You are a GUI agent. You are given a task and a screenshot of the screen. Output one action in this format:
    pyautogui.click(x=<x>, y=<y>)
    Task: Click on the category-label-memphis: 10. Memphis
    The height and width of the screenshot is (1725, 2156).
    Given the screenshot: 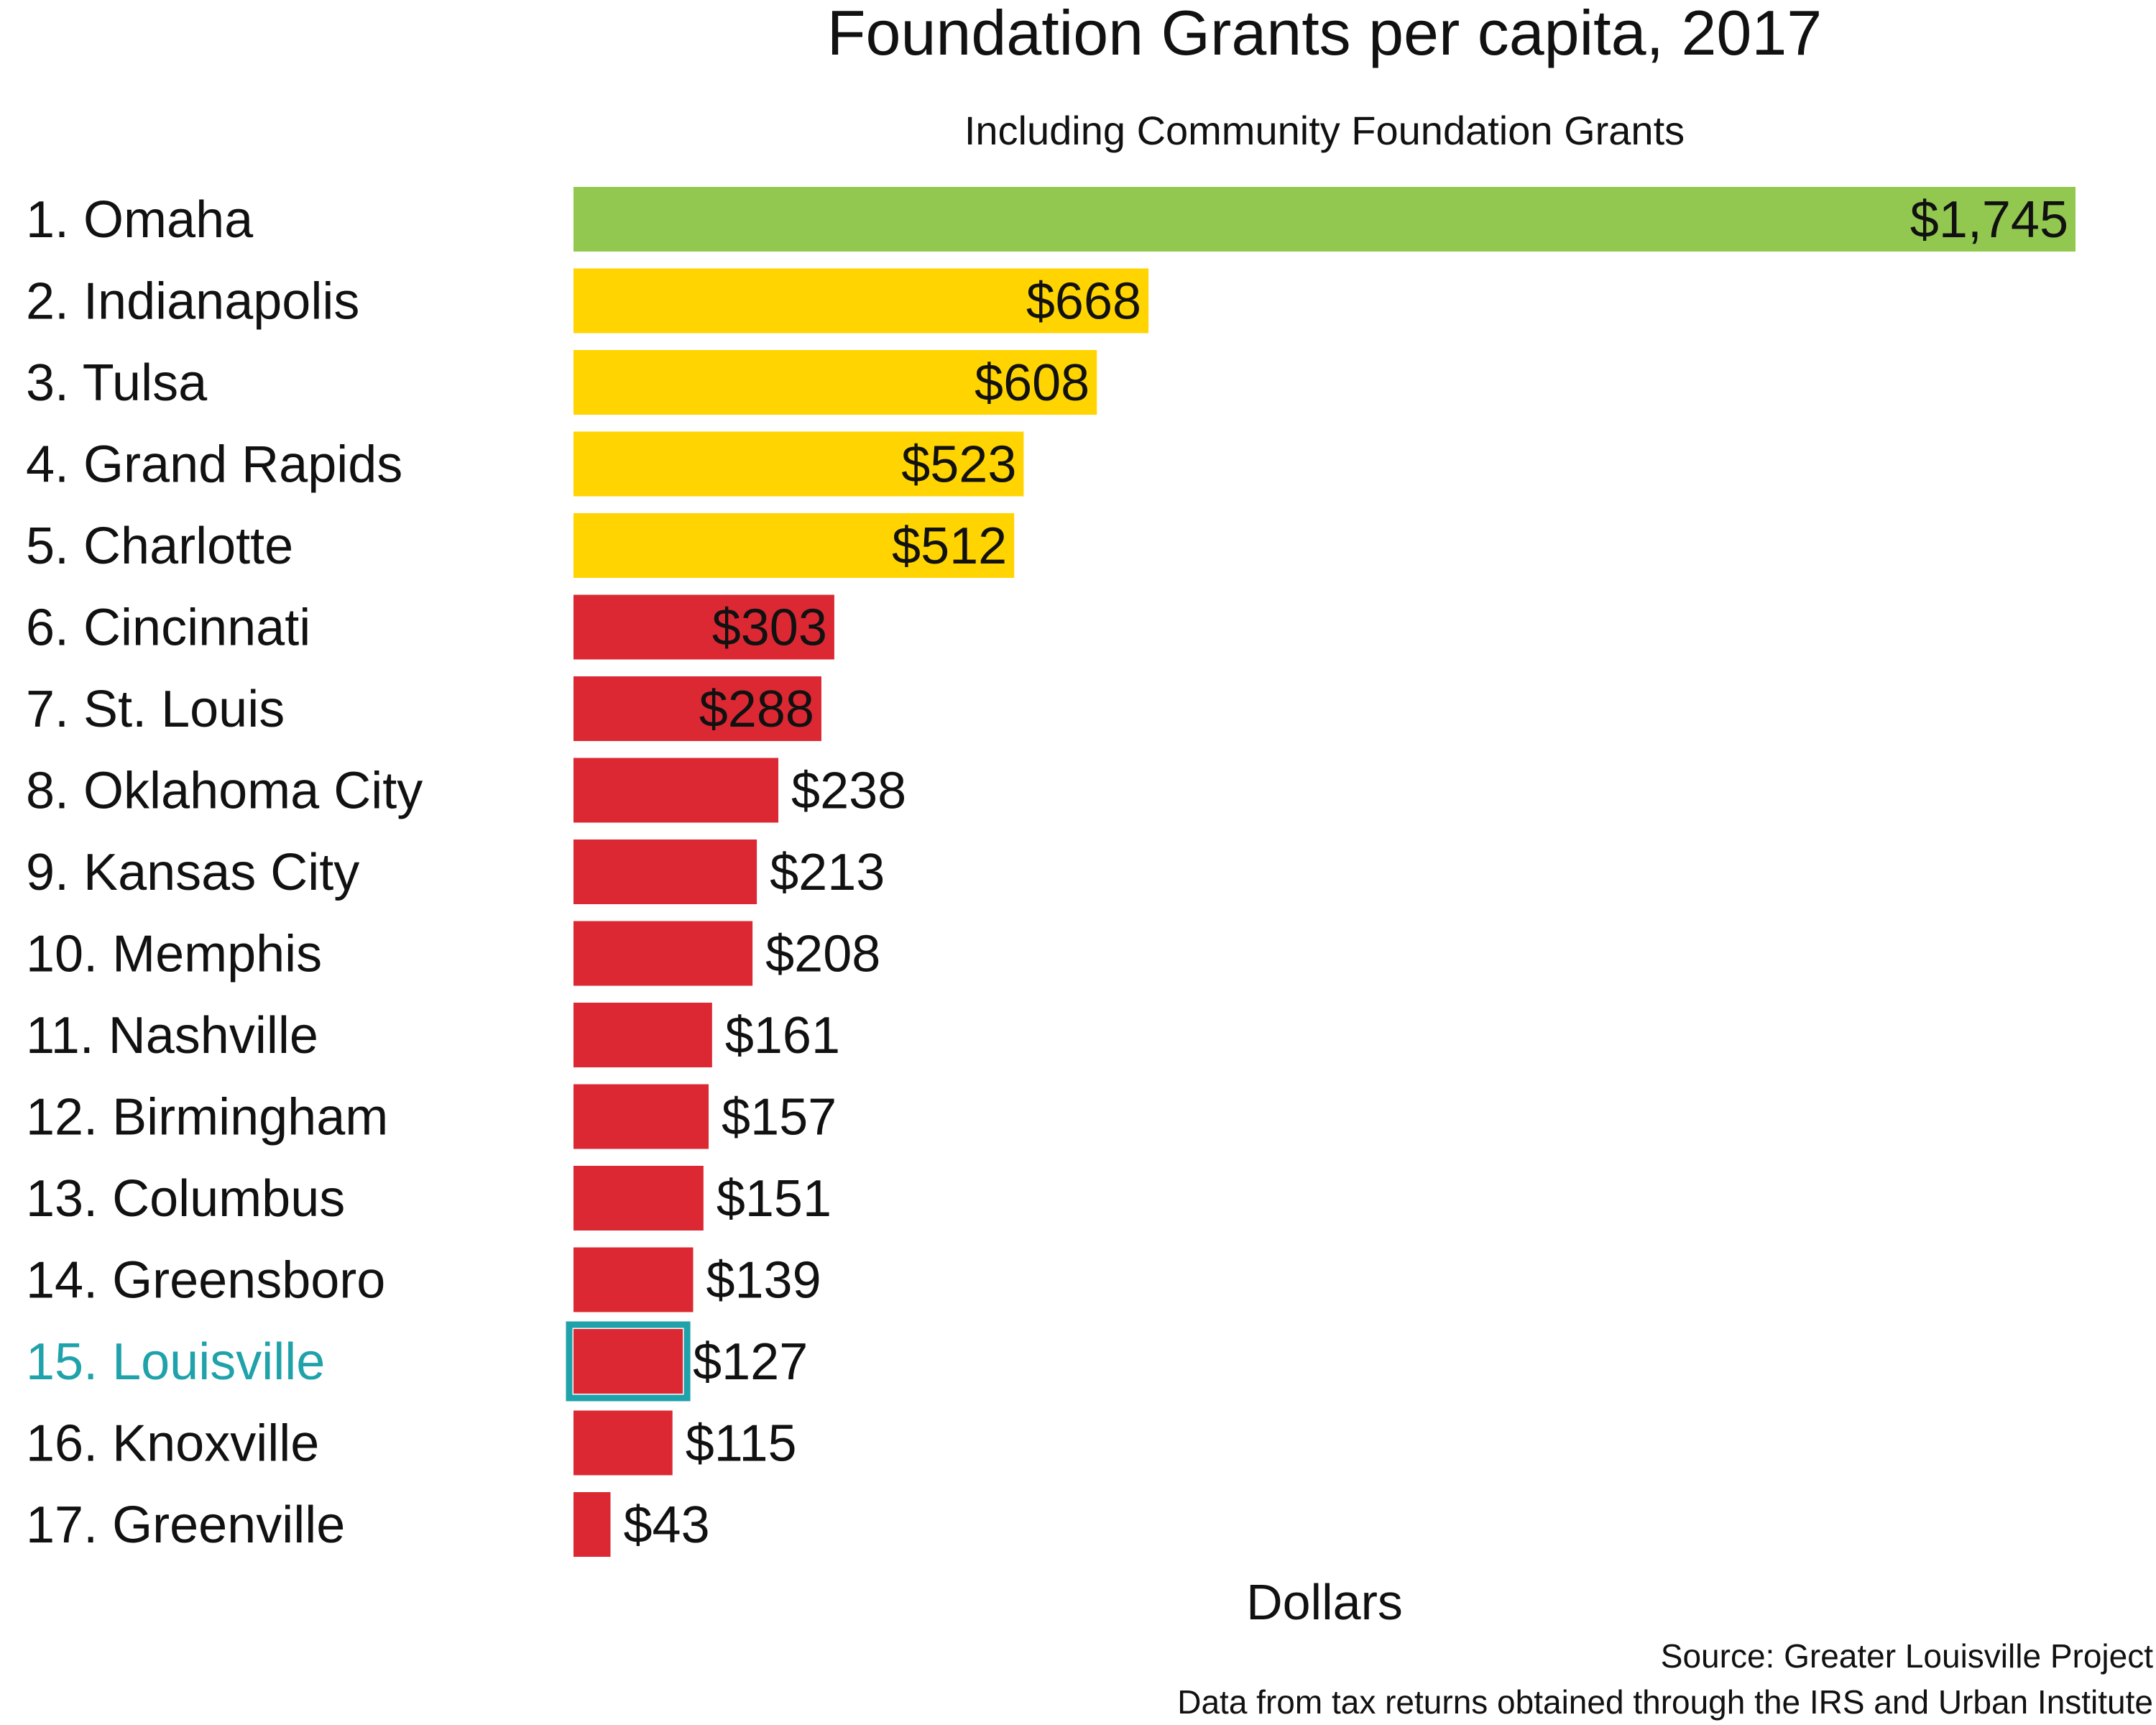 What is the action you would take?
    pyautogui.click(x=174, y=954)
    